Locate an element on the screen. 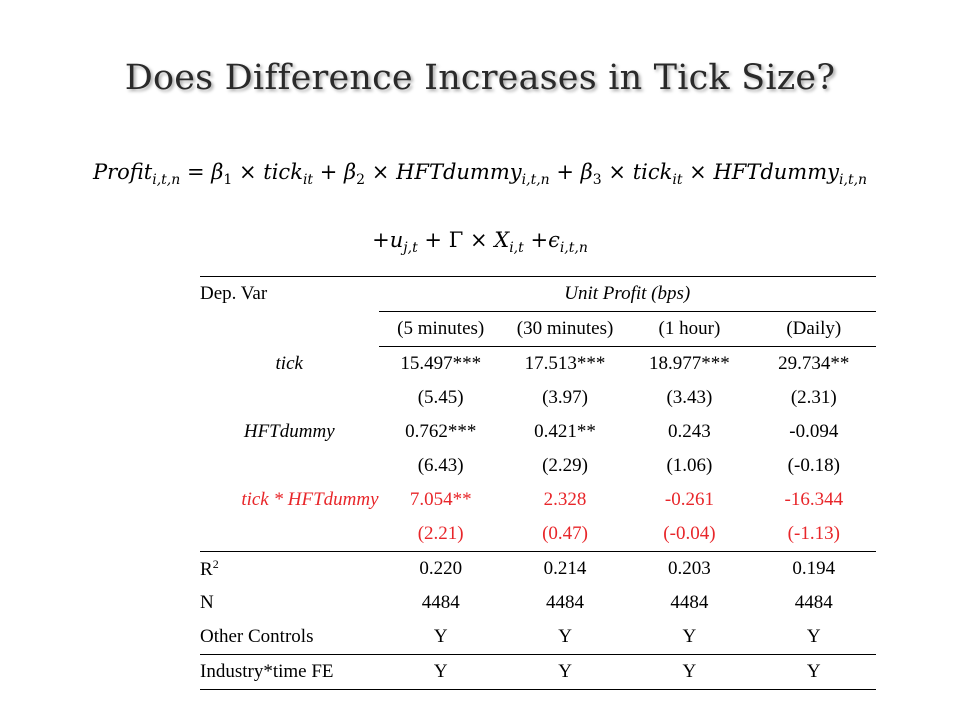 The height and width of the screenshot is (720, 960). tstat-cell: (-0.18) is located at coordinates (813, 465).